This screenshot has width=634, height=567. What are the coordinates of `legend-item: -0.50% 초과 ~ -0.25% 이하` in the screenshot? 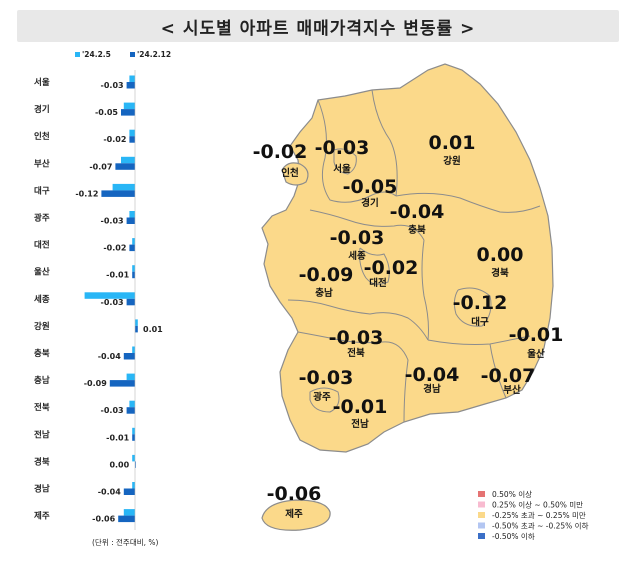 It's located at (533, 526).